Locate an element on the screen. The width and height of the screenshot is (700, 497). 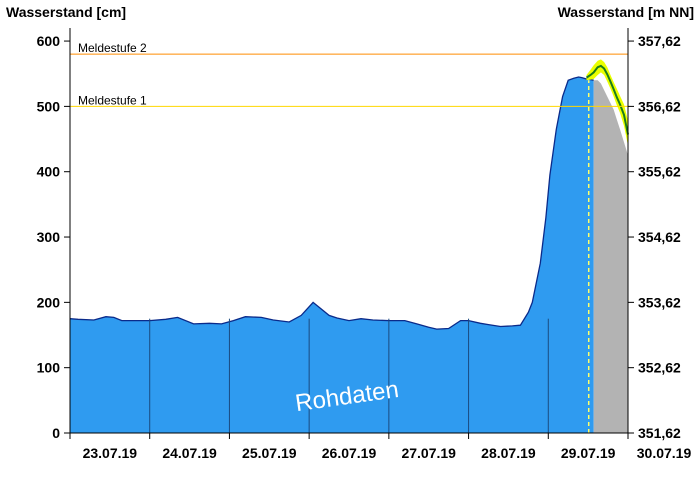
threshold-label: Meldestufe 2 is located at coordinates (112, 48).